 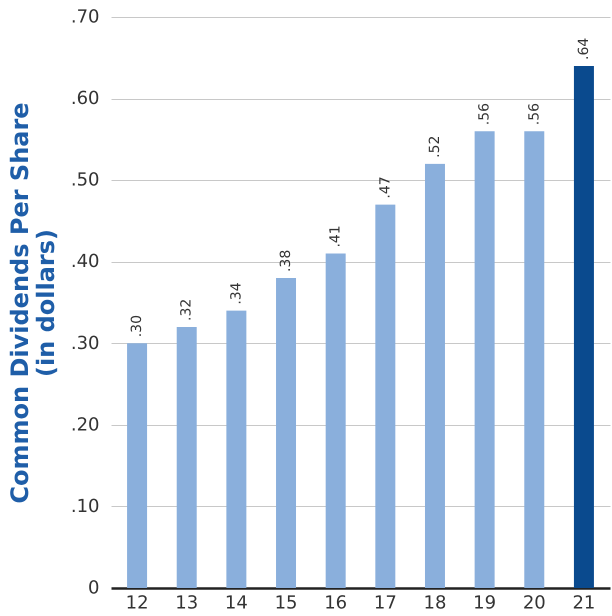 I want to click on y-tick-label: .10, so click(x=85, y=506).